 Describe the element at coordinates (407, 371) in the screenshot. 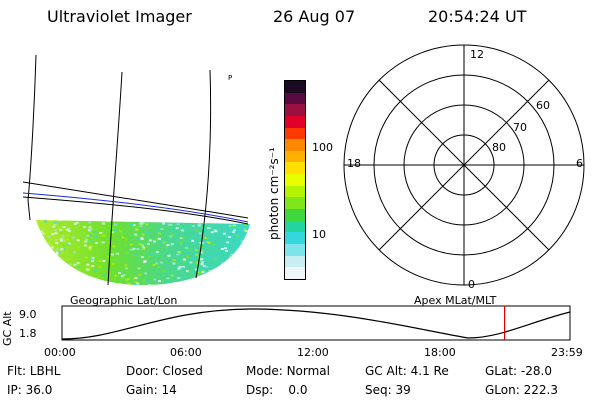

I see `info-gc-alt: GC Alt: 4.1 Re` at that location.